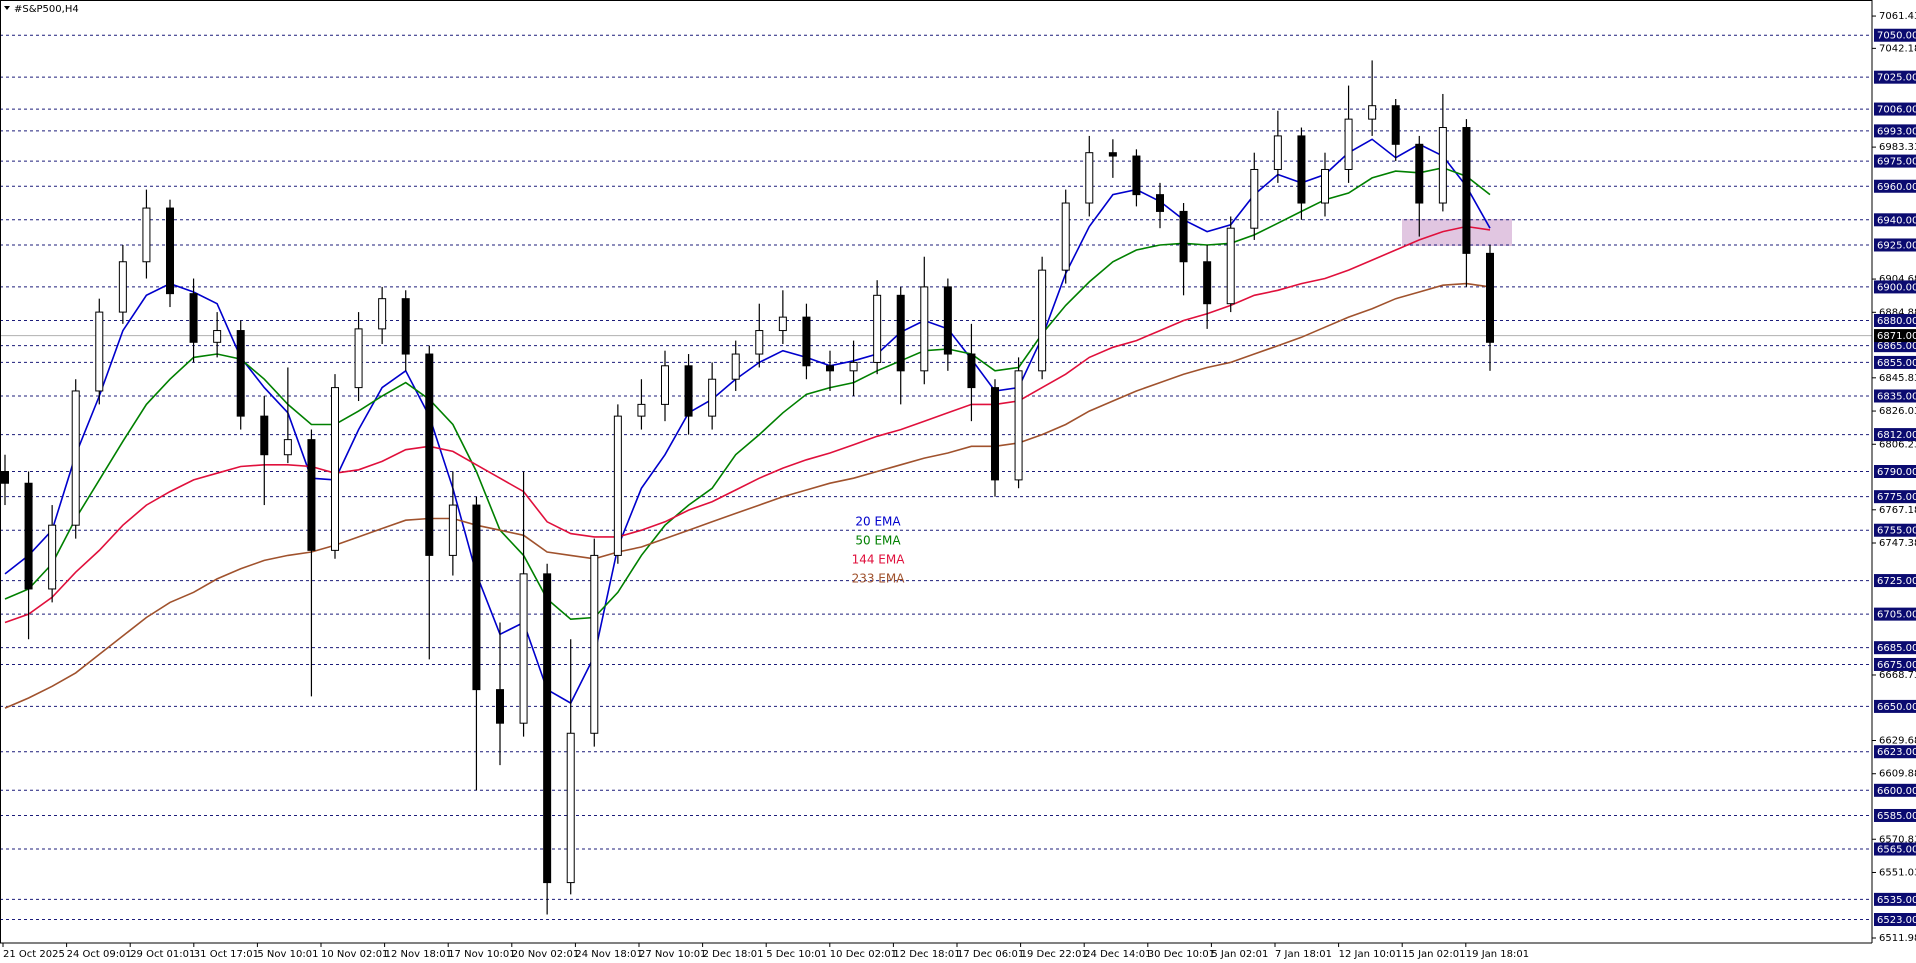  Describe the element at coordinates (1897, 444) in the screenshot. I see `y-tick-label: 6806.23` at that location.